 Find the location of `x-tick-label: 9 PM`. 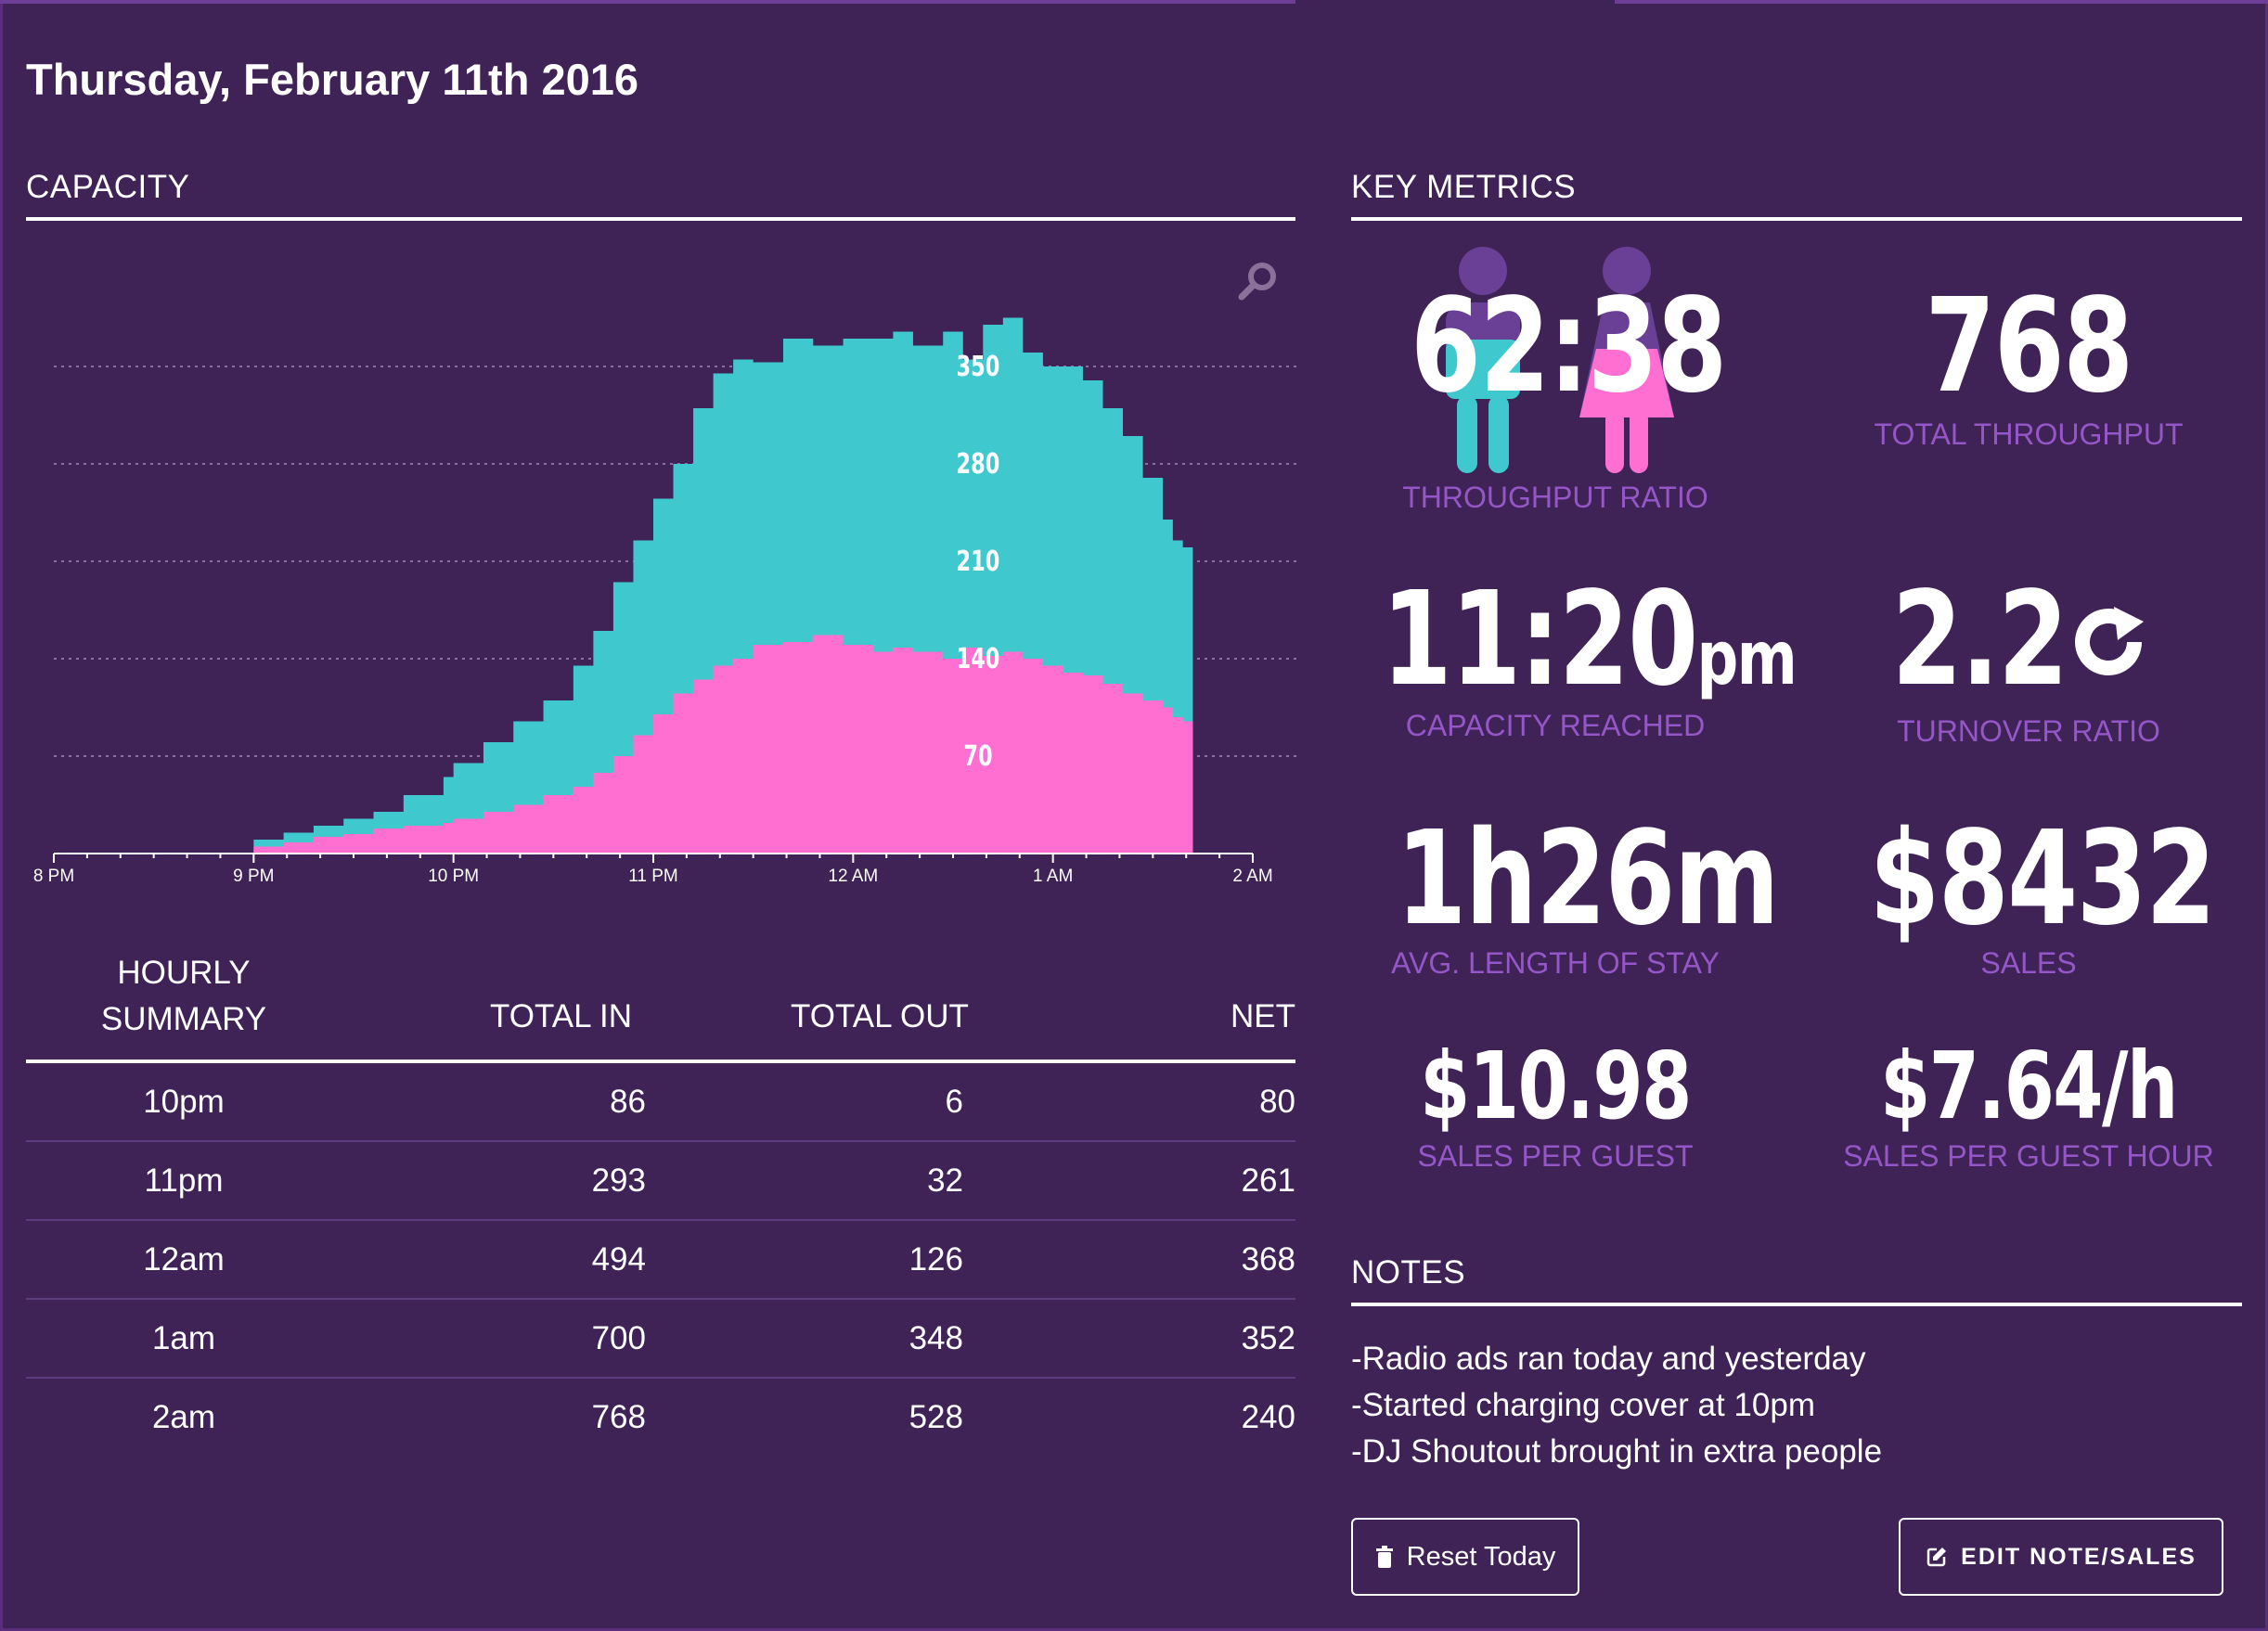

x-tick-label: 9 PM is located at coordinates (253, 876).